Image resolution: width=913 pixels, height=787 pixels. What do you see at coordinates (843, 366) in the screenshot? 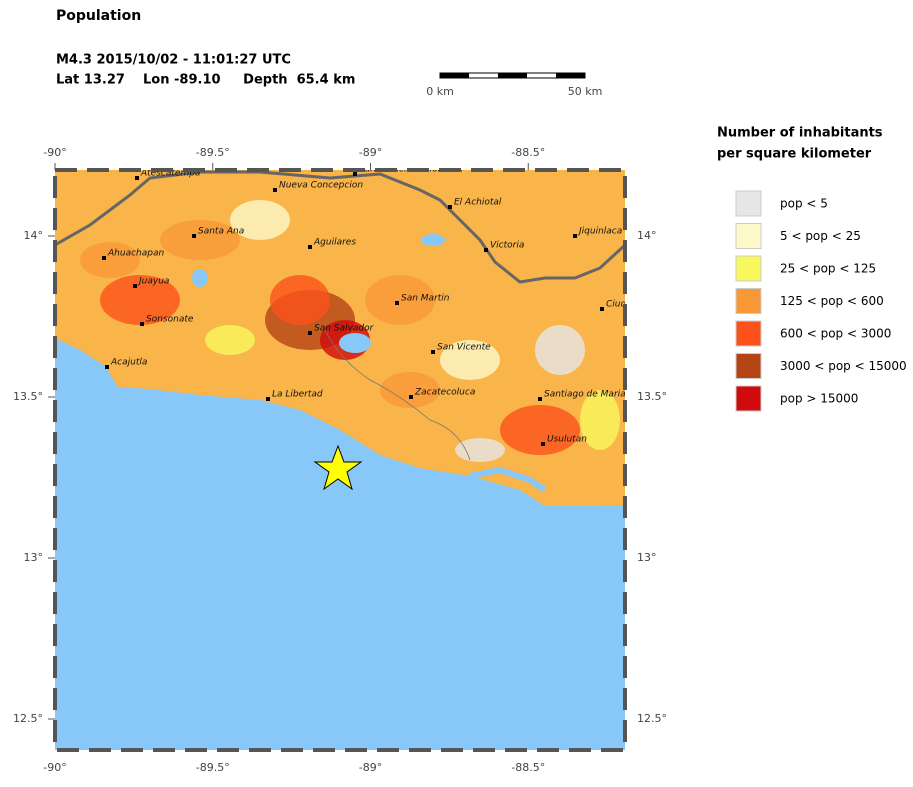
I see `legend-label: 3000 < pop < 15000` at bounding box center [843, 366].